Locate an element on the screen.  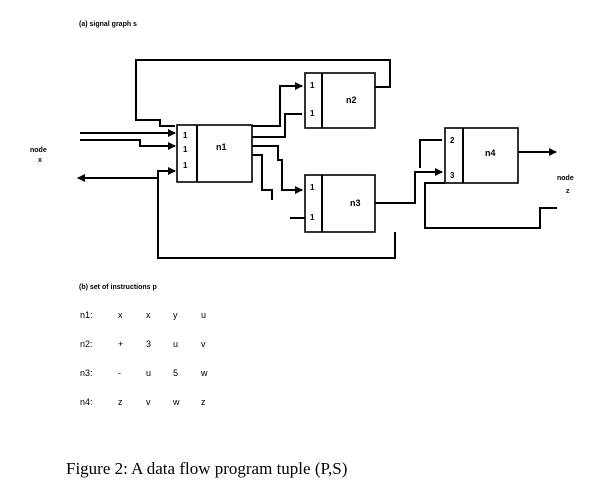
section-a-heading: (a) signal graph s is located at coordinates (108, 24).